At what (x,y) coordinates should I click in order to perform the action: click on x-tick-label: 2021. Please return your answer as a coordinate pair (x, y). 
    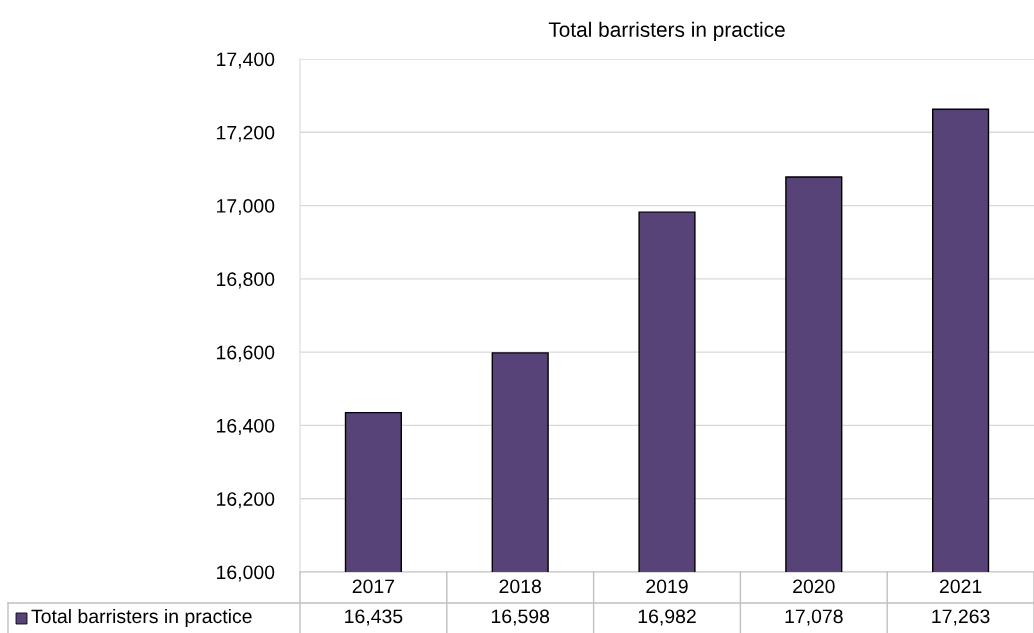
    Looking at the image, I should click on (960, 586).